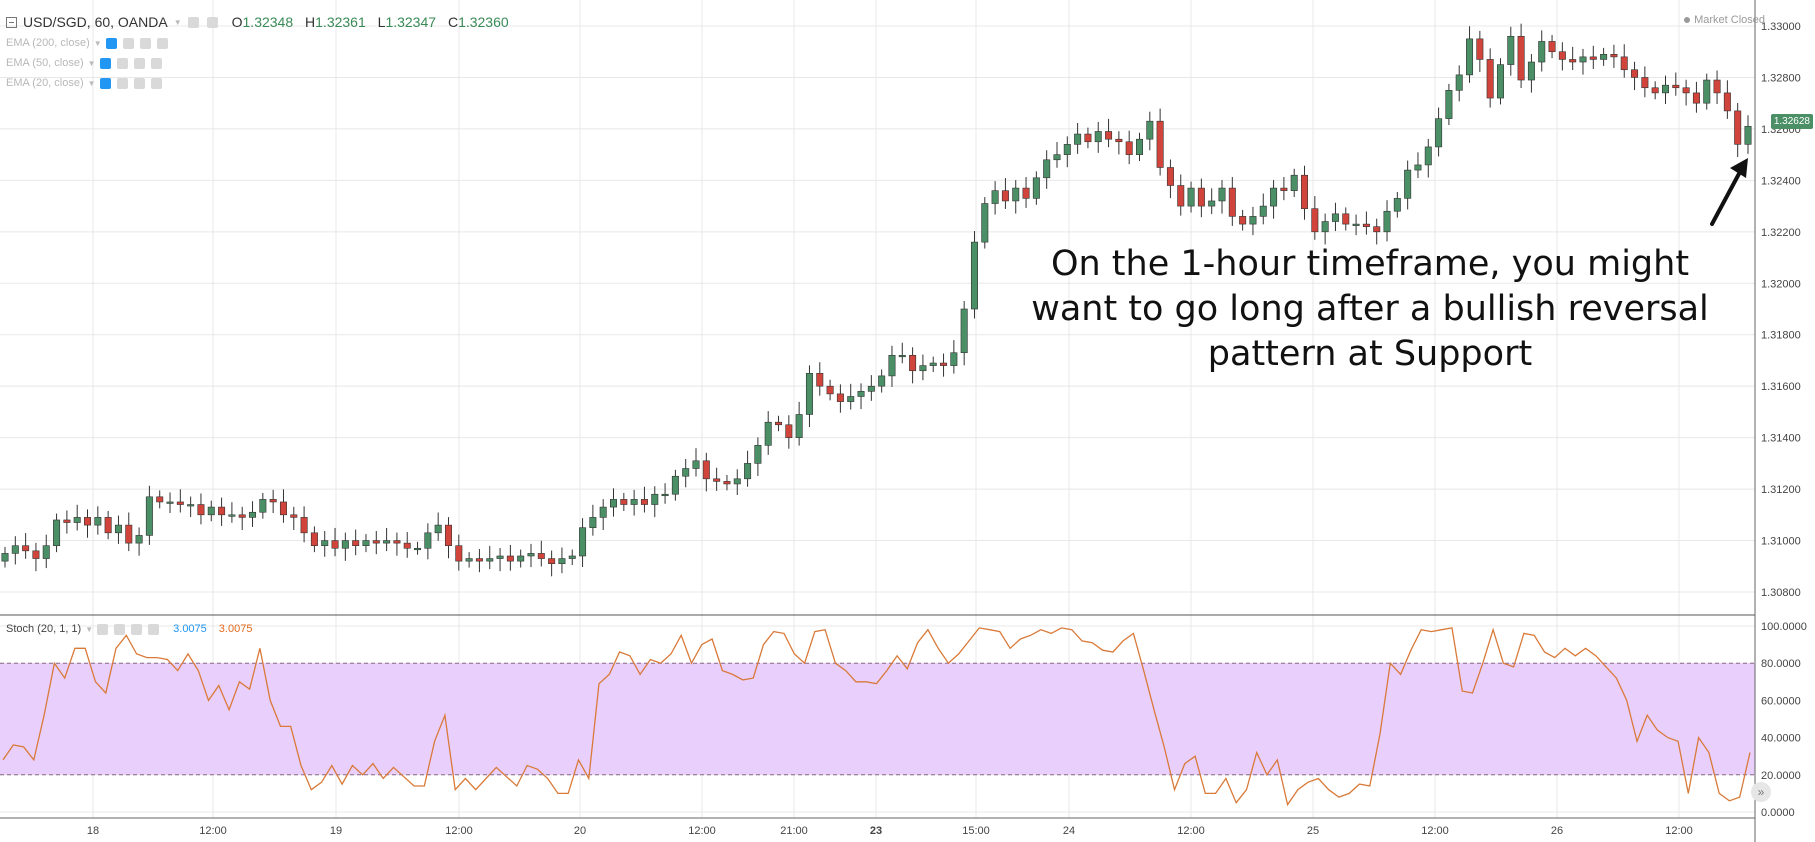  What do you see at coordinates (1687, 20) in the screenshot?
I see `status-dot-icon` at bounding box center [1687, 20].